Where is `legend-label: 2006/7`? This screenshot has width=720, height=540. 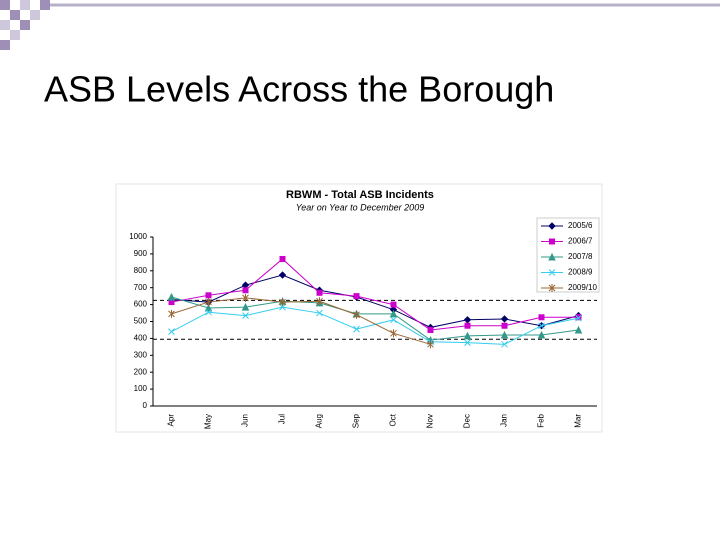 legend-label: 2006/7 is located at coordinates (580, 241).